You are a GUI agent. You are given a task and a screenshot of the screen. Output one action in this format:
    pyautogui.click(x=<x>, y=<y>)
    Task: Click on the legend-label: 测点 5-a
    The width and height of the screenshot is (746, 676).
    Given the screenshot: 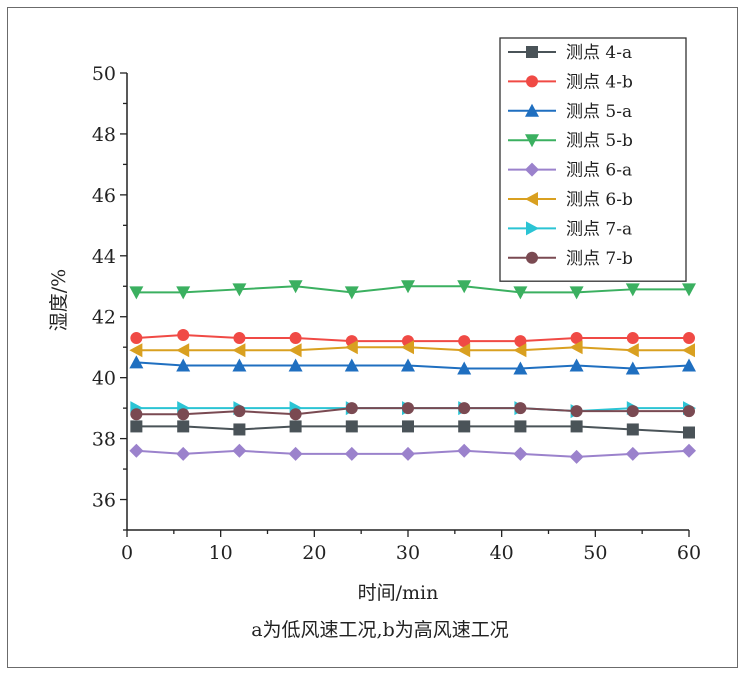 What is the action you would take?
    pyautogui.click(x=599, y=112)
    